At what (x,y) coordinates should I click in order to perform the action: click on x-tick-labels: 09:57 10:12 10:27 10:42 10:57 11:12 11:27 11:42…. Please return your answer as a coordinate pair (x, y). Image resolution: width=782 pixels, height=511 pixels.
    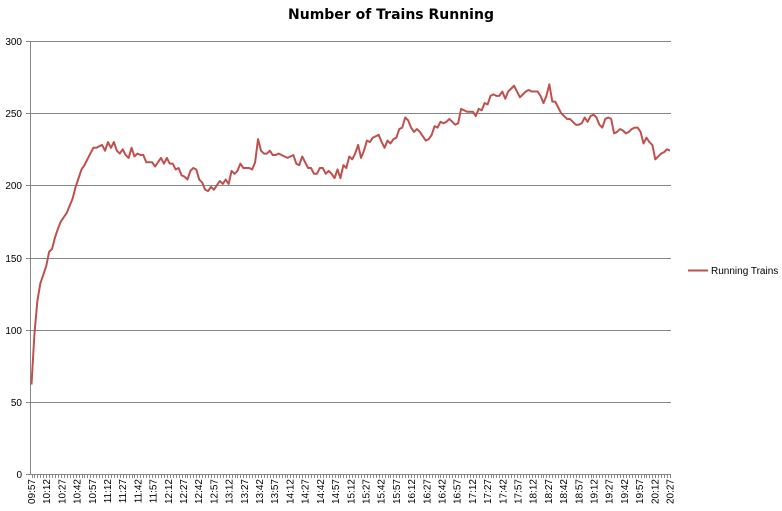
    Looking at the image, I should click on (352, 491).